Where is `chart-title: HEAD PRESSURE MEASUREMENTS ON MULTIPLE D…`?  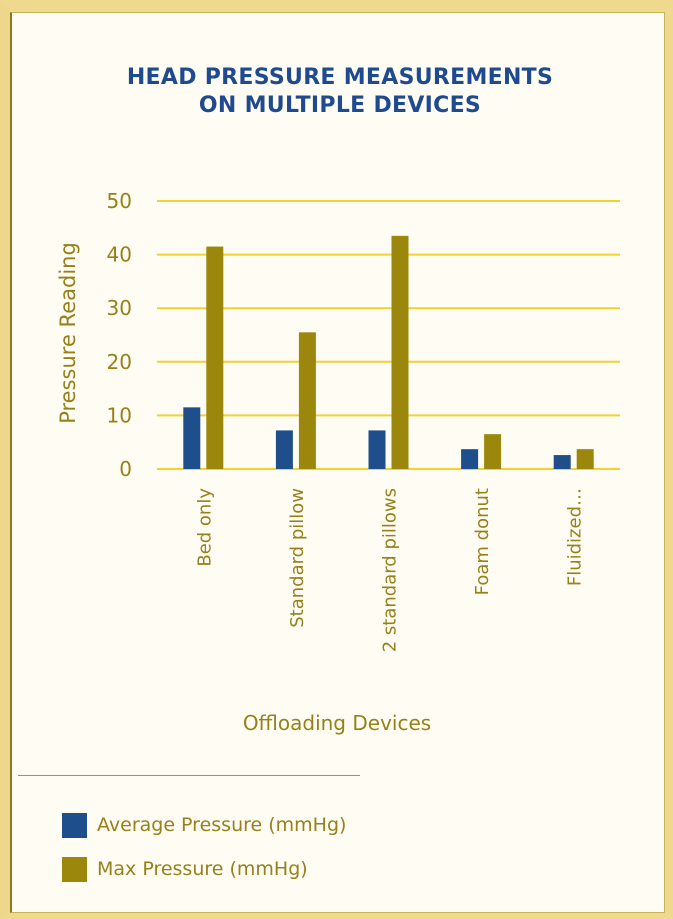
chart-title: HEAD PRESSURE MEASUREMENTS ON MULTIPLE D… is located at coordinates (340, 92).